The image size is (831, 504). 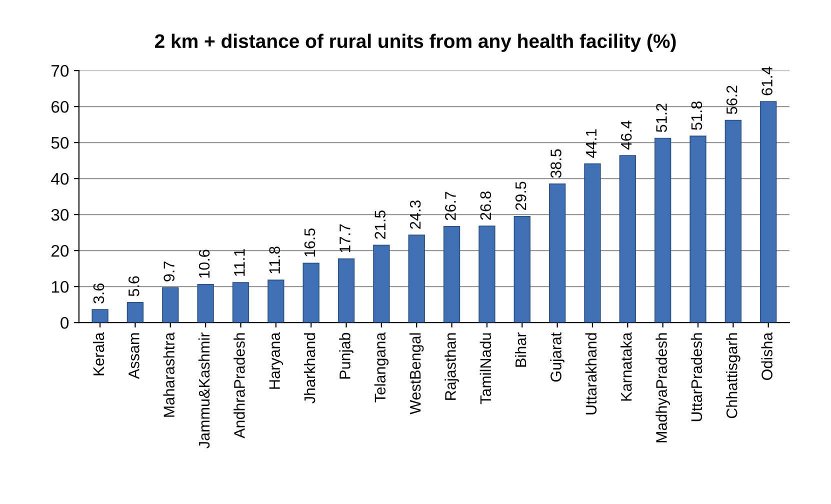 What do you see at coordinates (60, 214) in the screenshot?
I see `y-tick-label: 30` at bounding box center [60, 214].